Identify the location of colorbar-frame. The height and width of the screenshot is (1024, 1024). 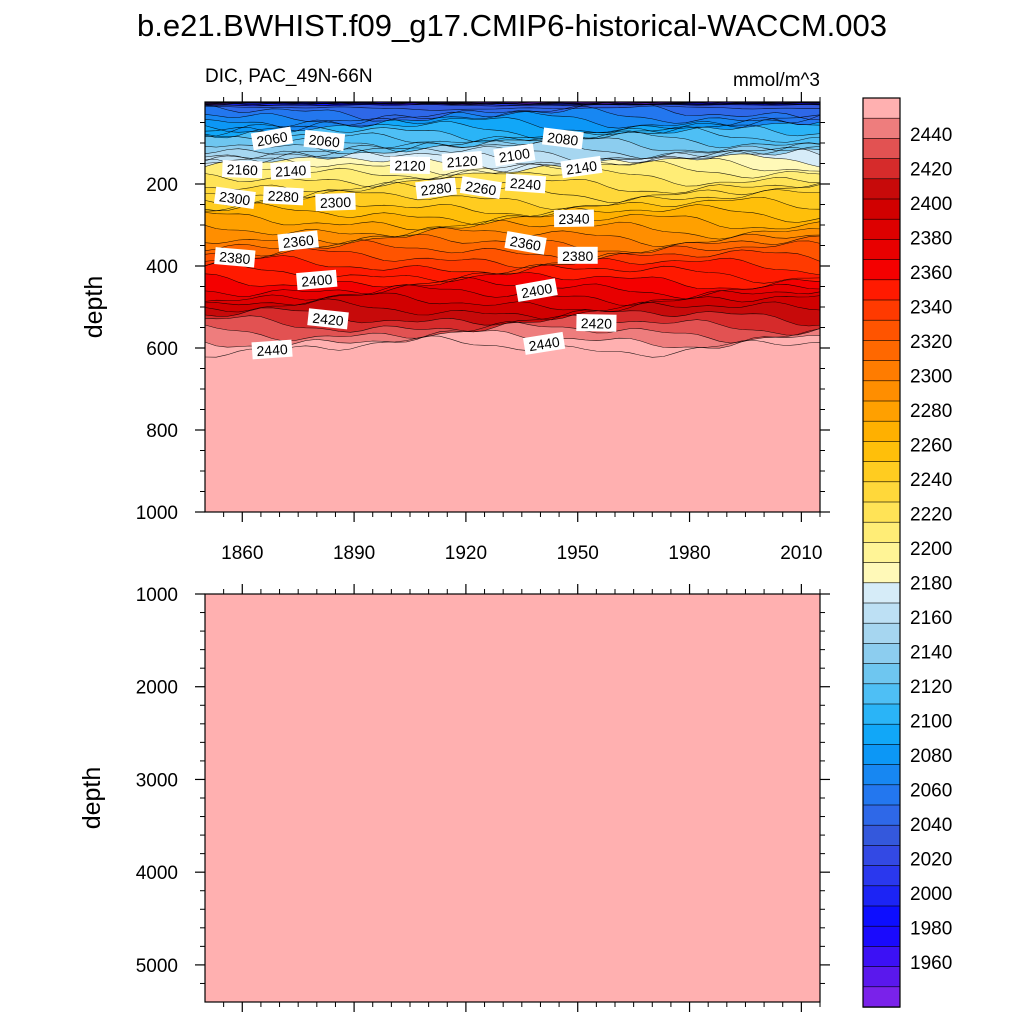
(881, 552).